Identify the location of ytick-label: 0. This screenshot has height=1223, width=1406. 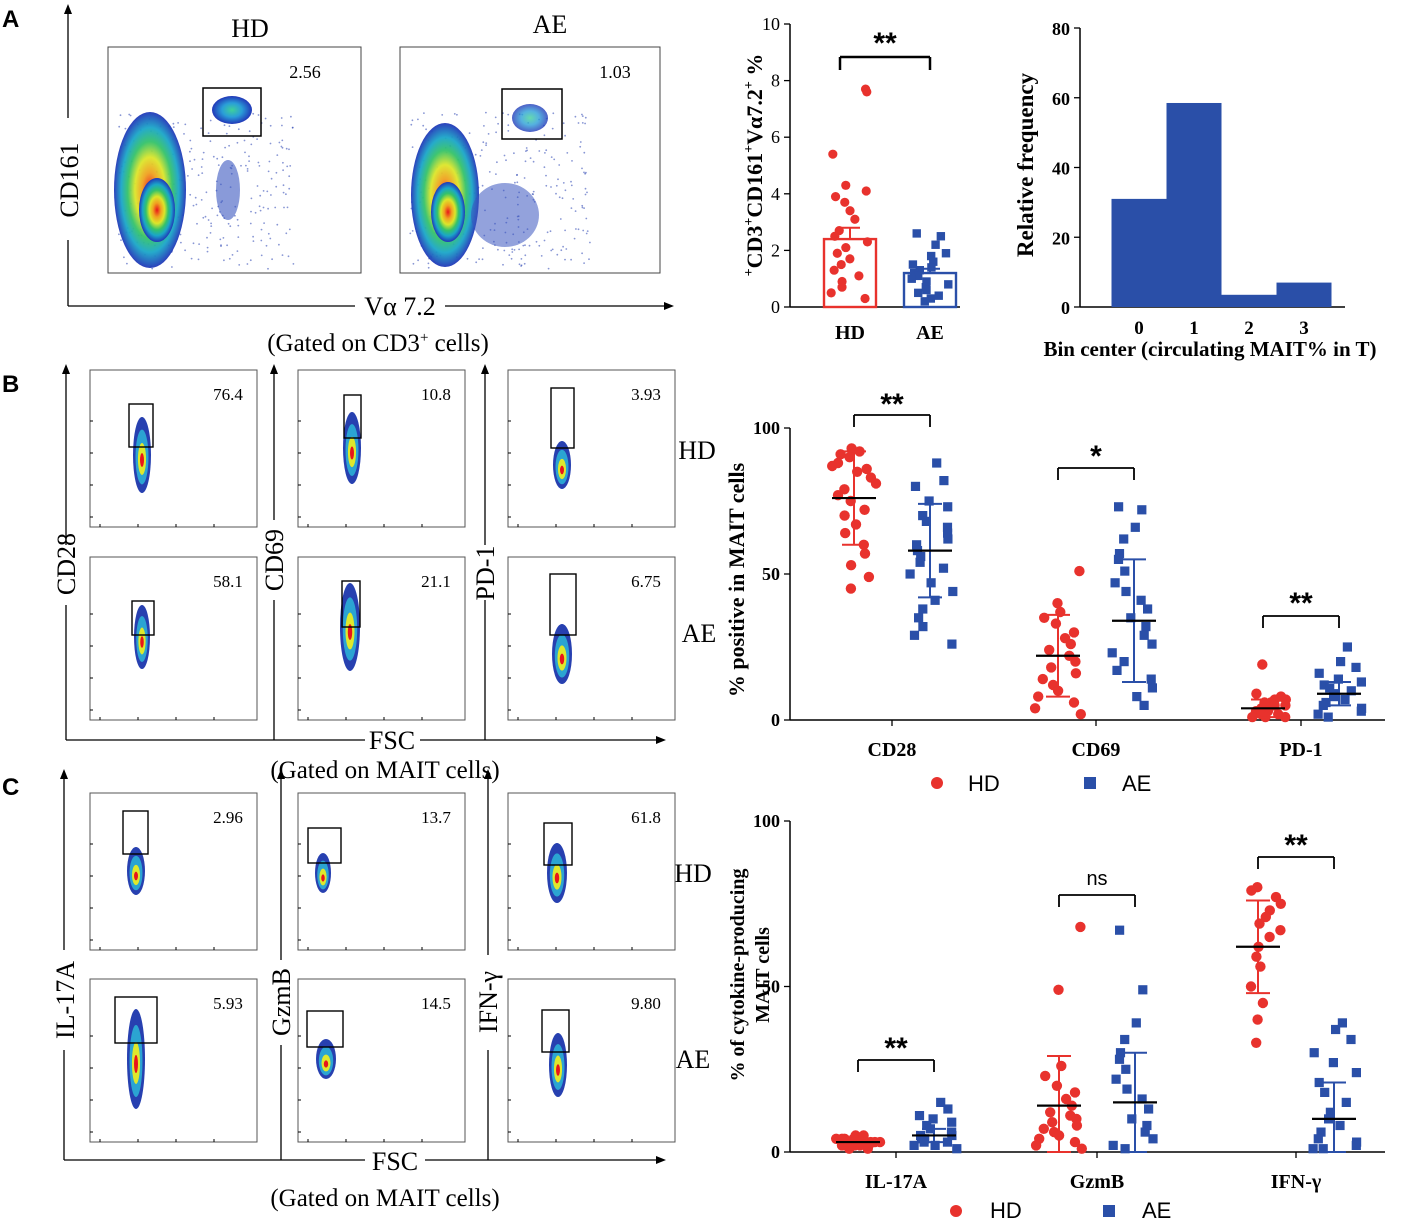
(775, 720).